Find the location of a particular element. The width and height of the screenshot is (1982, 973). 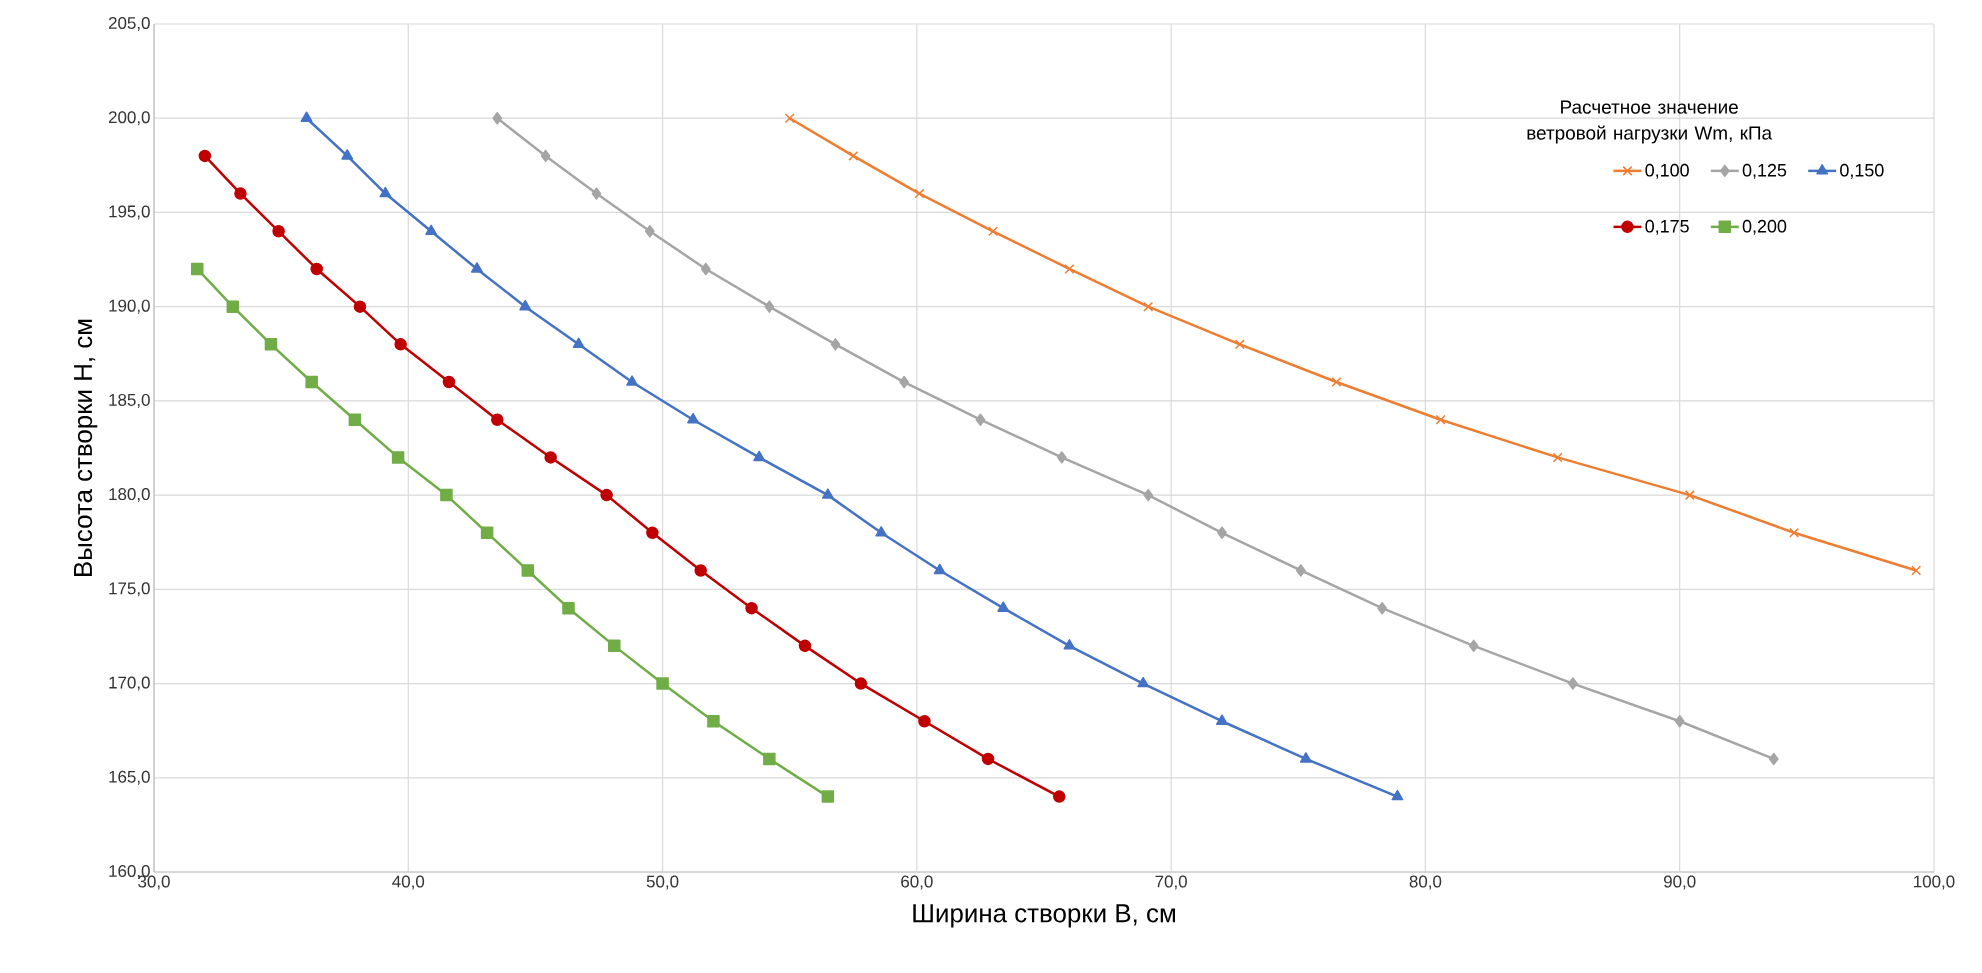

y-tick-label: 190,0 is located at coordinates (129, 306).